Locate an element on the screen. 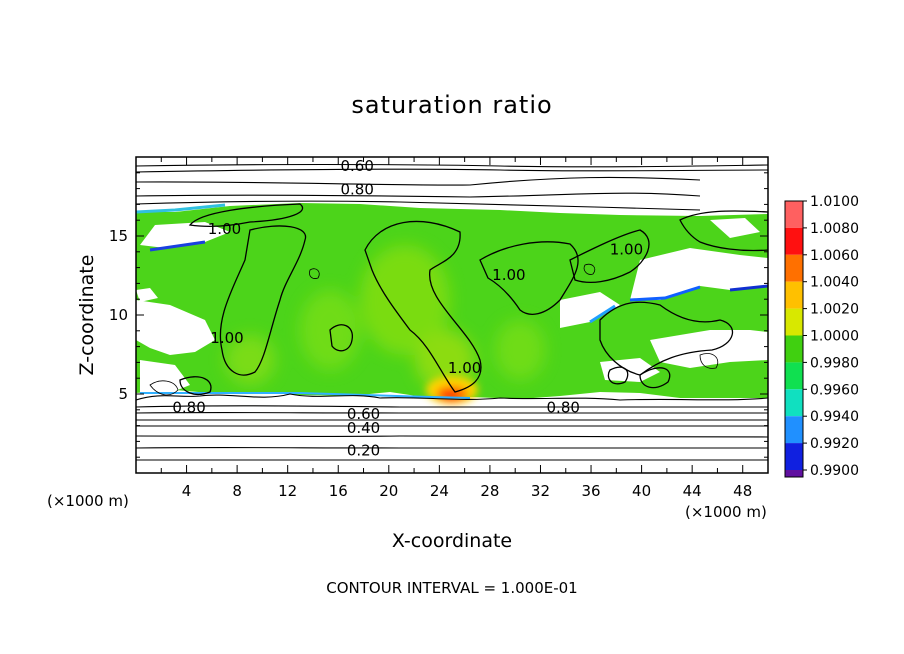 Image resolution: width=904 pixels, height=654 pixels. colorbar-label: 1.0000 is located at coordinates (834, 337).